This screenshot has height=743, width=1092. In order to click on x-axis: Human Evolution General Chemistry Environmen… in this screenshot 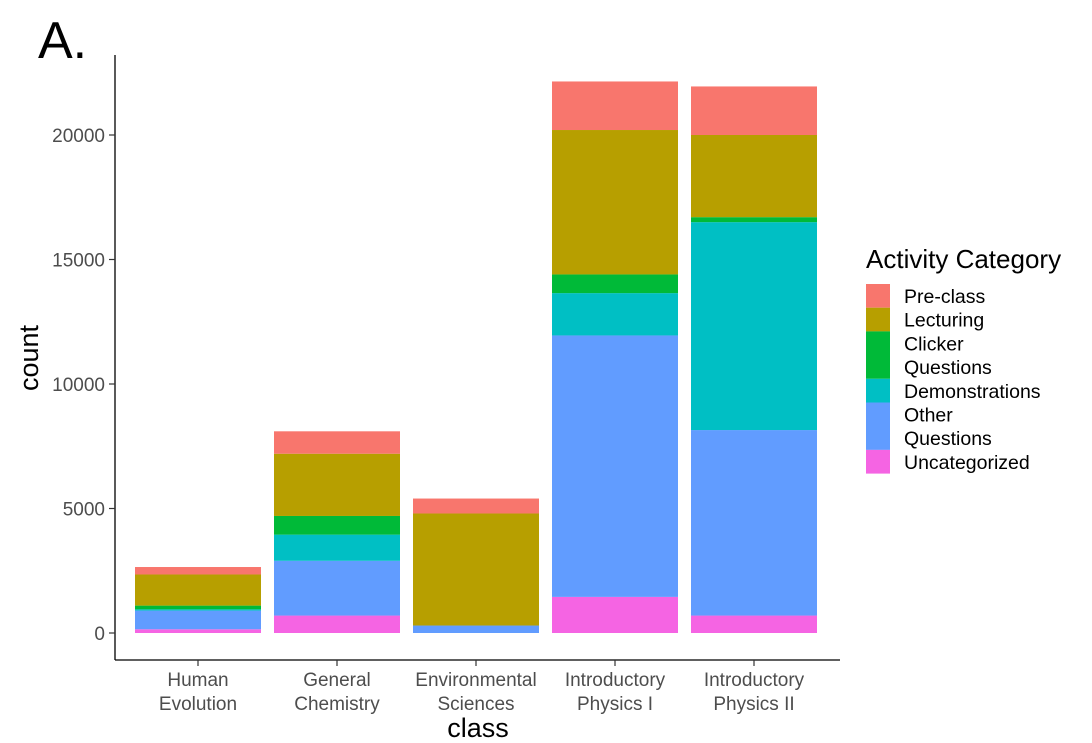, I will do `click(477, 687)`.